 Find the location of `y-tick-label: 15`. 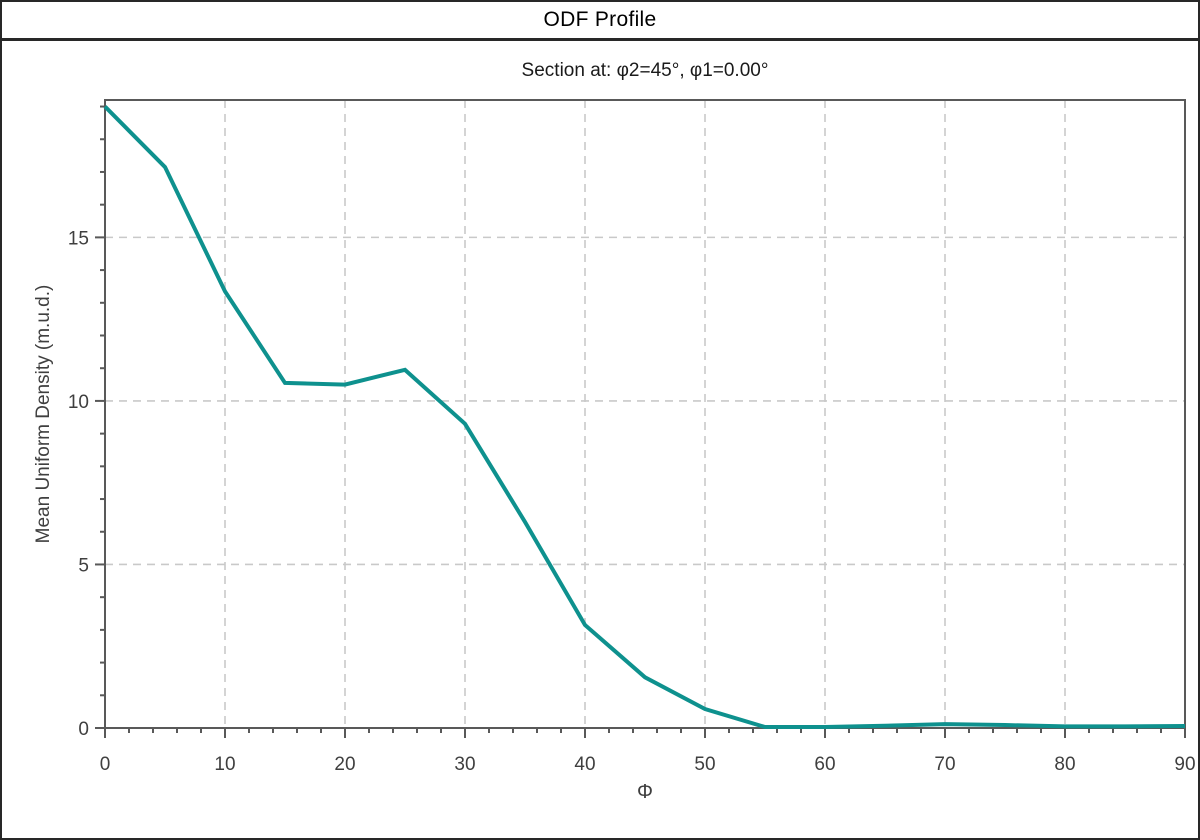

y-tick-label: 15 is located at coordinates (78, 238).